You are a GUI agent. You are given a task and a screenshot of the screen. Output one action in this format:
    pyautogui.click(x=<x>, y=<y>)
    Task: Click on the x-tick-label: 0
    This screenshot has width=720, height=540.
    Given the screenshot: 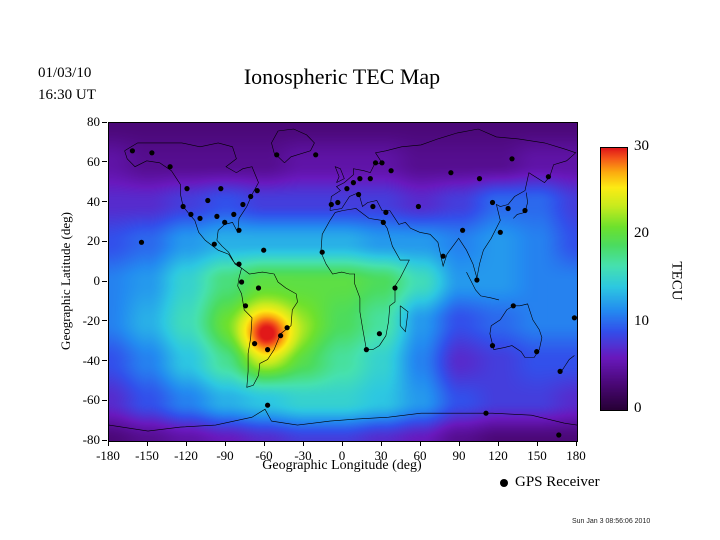 What is the action you would take?
    pyautogui.click(x=342, y=455)
    